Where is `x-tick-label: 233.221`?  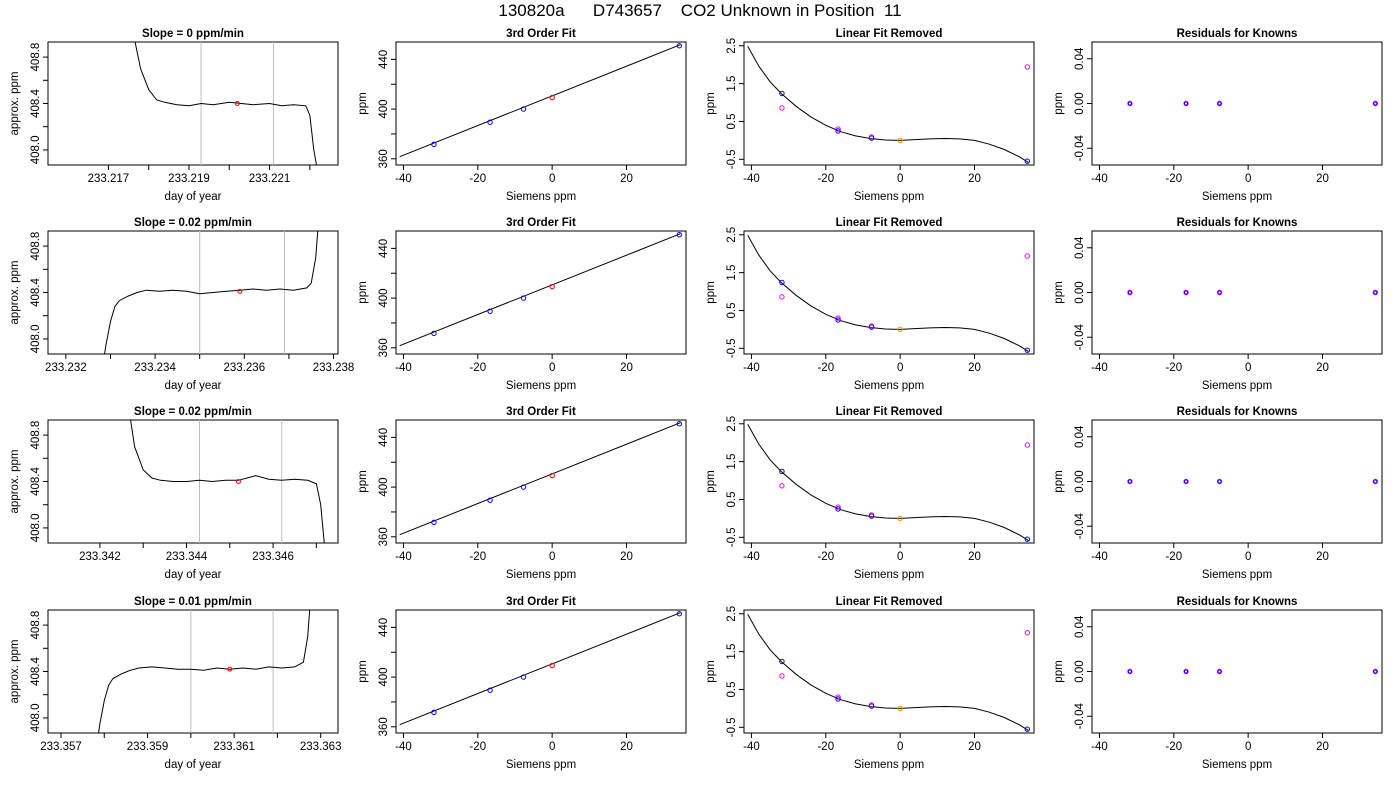 x-tick-label: 233.221 is located at coordinates (270, 179).